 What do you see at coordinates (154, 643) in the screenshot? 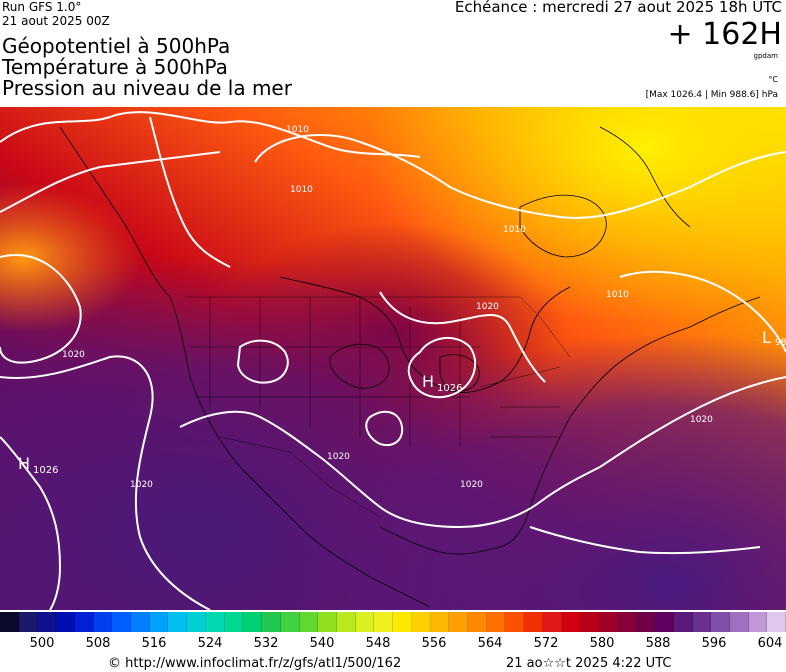
I see `color-scale-label: 516` at bounding box center [154, 643].